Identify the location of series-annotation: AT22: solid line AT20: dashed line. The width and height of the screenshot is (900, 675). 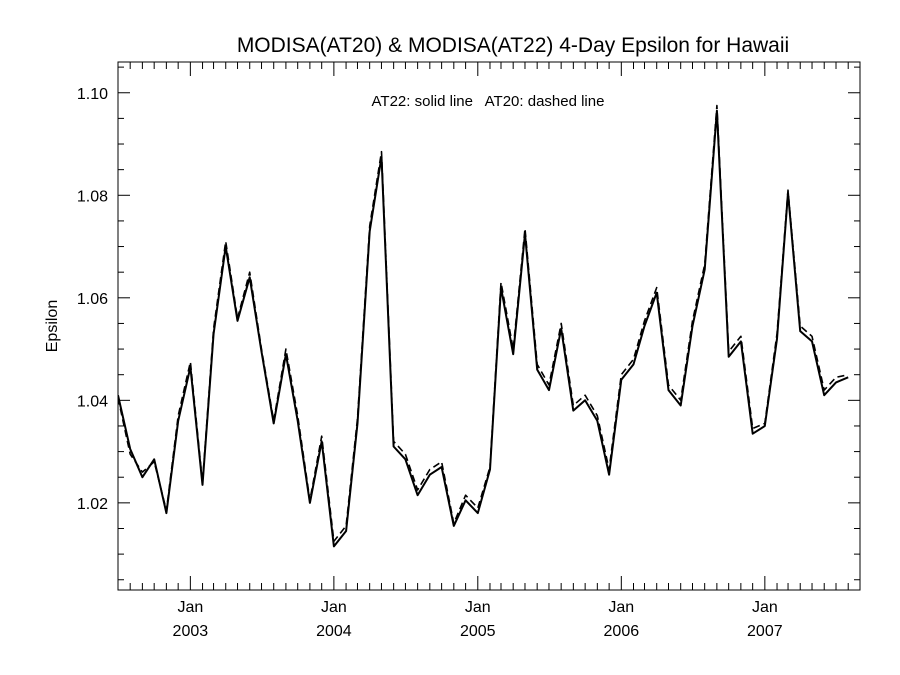
(488, 101).